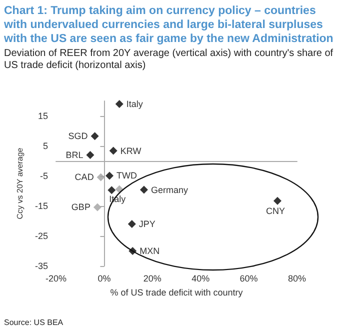 This screenshot has height=335, width=343. I want to click on annotation: CNY, so click(275, 211).